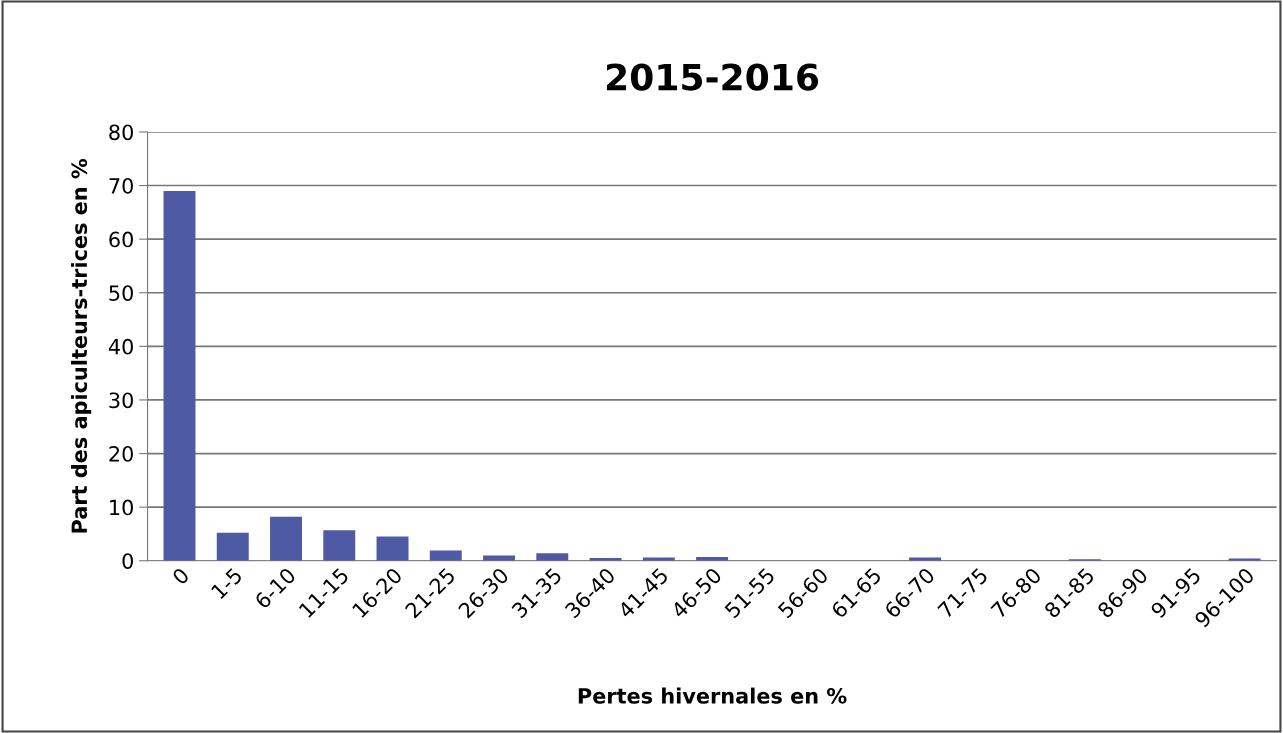 The image size is (1283, 733). Describe the element at coordinates (180, 576) in the screenshot. I see `x-tick-label: 0` at that location.